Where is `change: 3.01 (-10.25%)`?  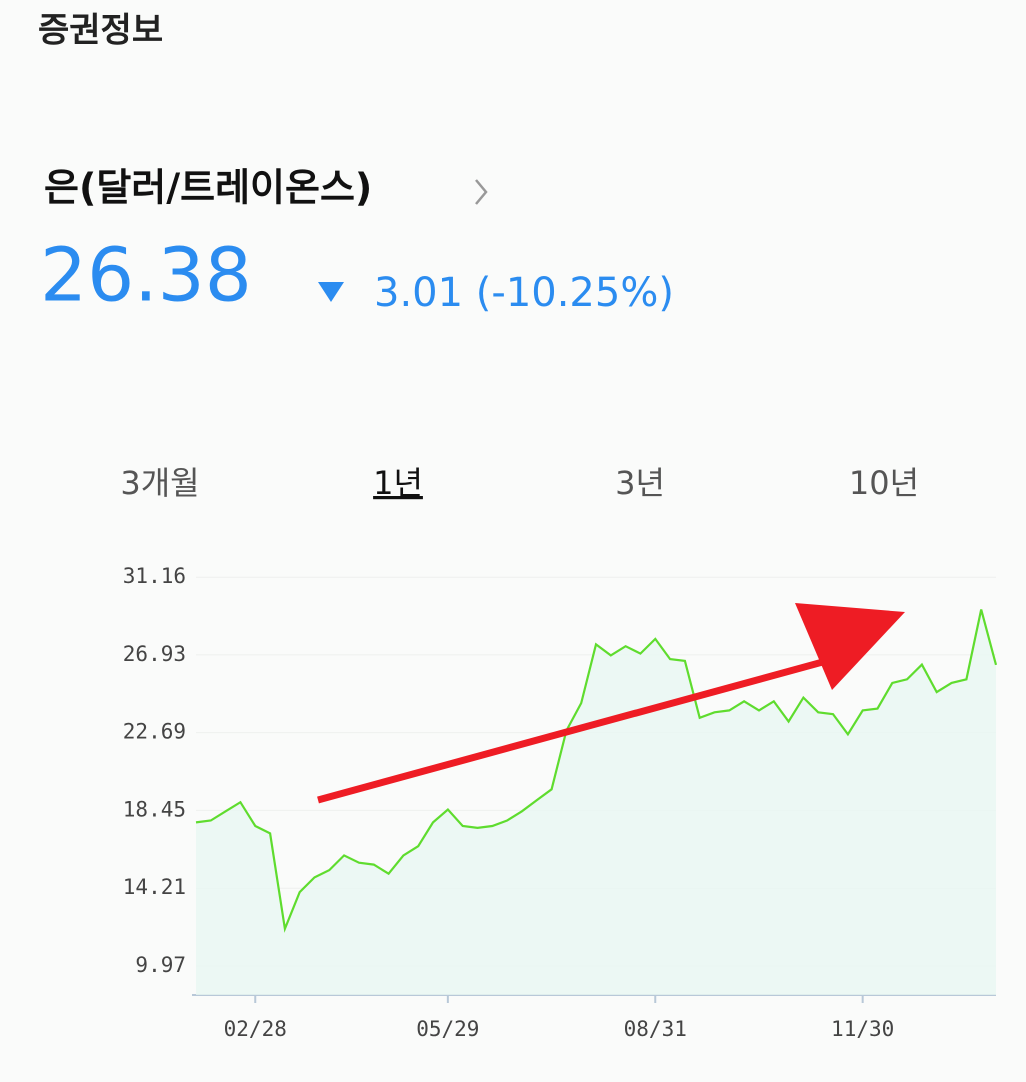
change: 3.01 (-10.25%) is located at coordinates (524, 293).